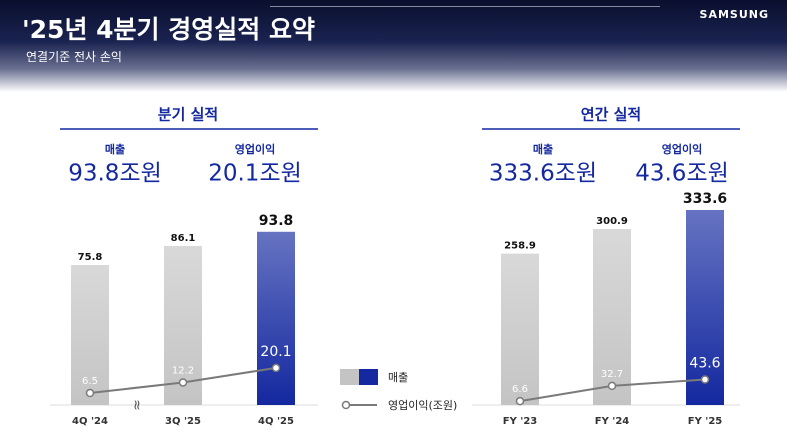  Describe the element at coordinates (275, 352) in the screenshot. I see `profit-value-label: 20.1` at that location.